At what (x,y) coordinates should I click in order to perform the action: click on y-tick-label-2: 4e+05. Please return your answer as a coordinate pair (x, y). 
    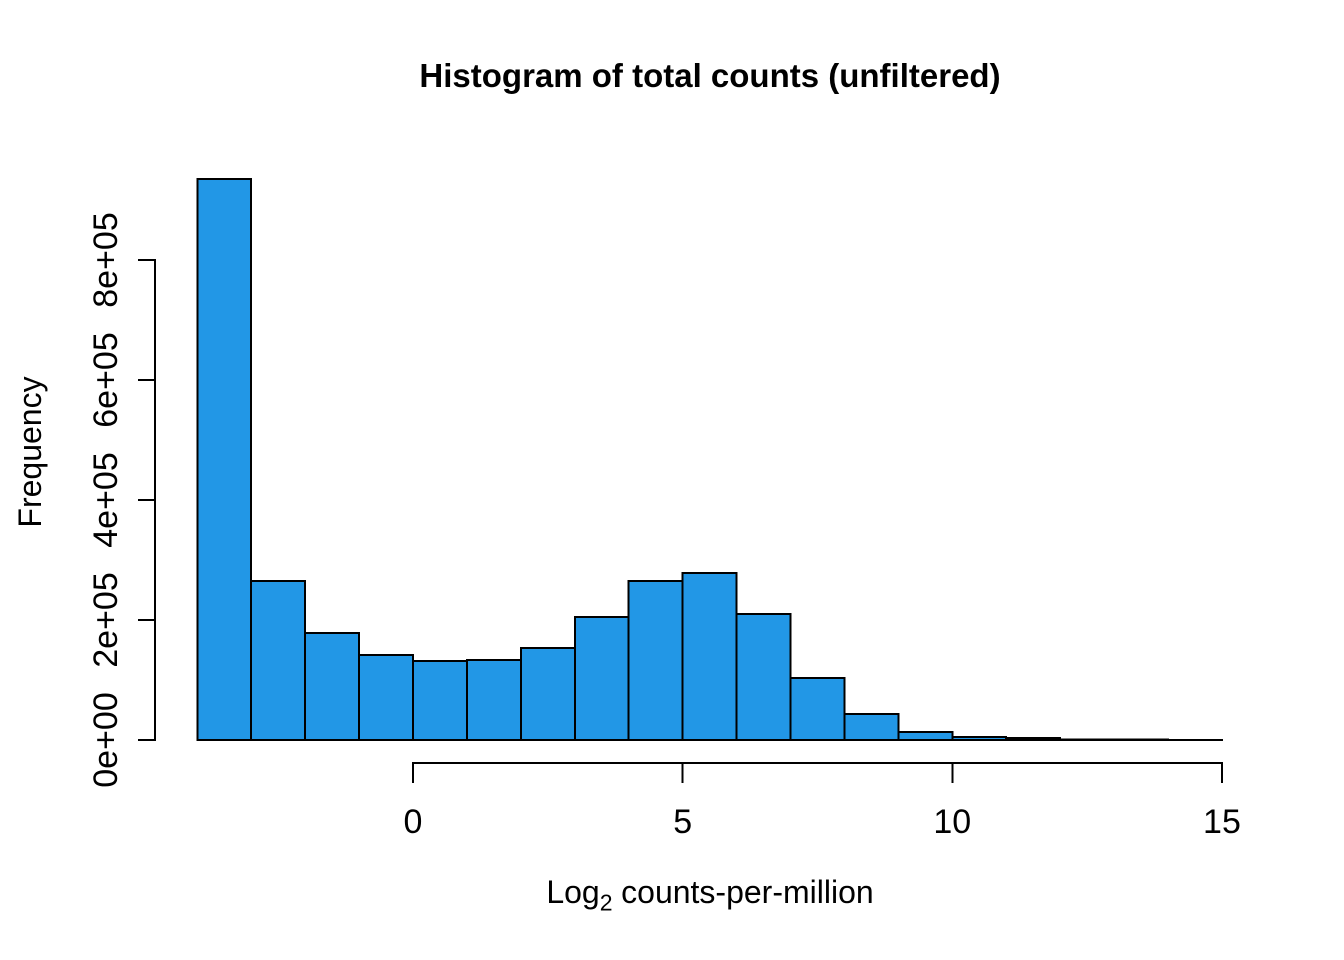
    Looking at the image, I should click on (106, 500).